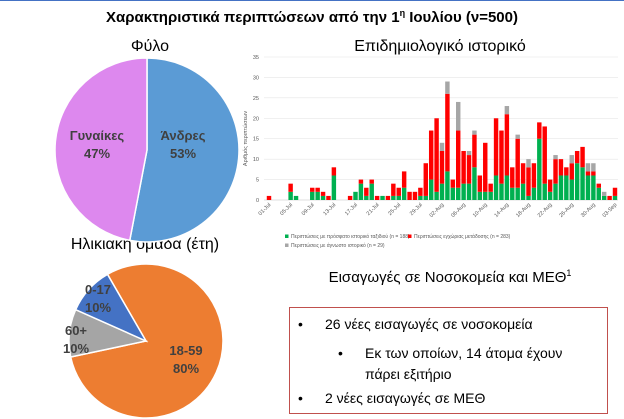 The height and width of the screenshot is (419, 624). Describe the element at coordinates (458, 210) in the screenshot. I see `x-tick-label: 06-Aug` at that location.